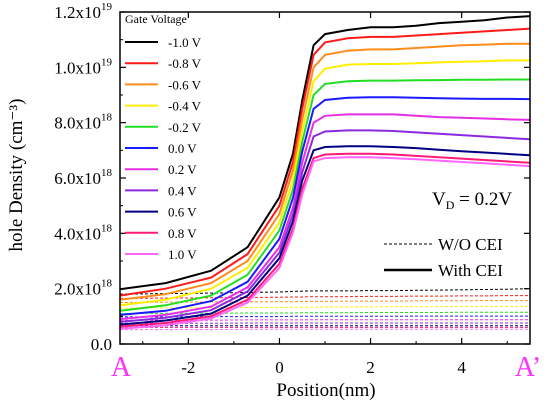  What do you see at coordinates (185, 127) in the screenshot?
I see `legend-entry-label: -0.2 V` at bounding box center [185, 127].